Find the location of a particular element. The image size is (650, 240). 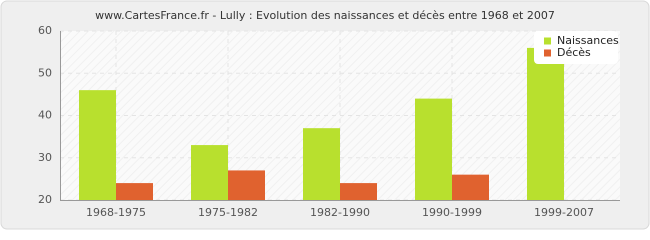

legend-label: Naissances is located at coordinates (588, 40).